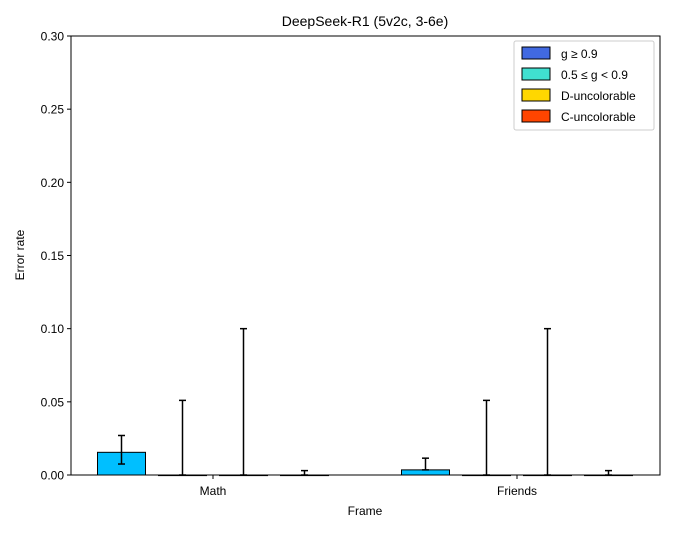 This screenshot has height=533, width=675. Describe the element at coordinates (53, 329) in the screenshot. I see `y-tick-label: 0.10` at that location.